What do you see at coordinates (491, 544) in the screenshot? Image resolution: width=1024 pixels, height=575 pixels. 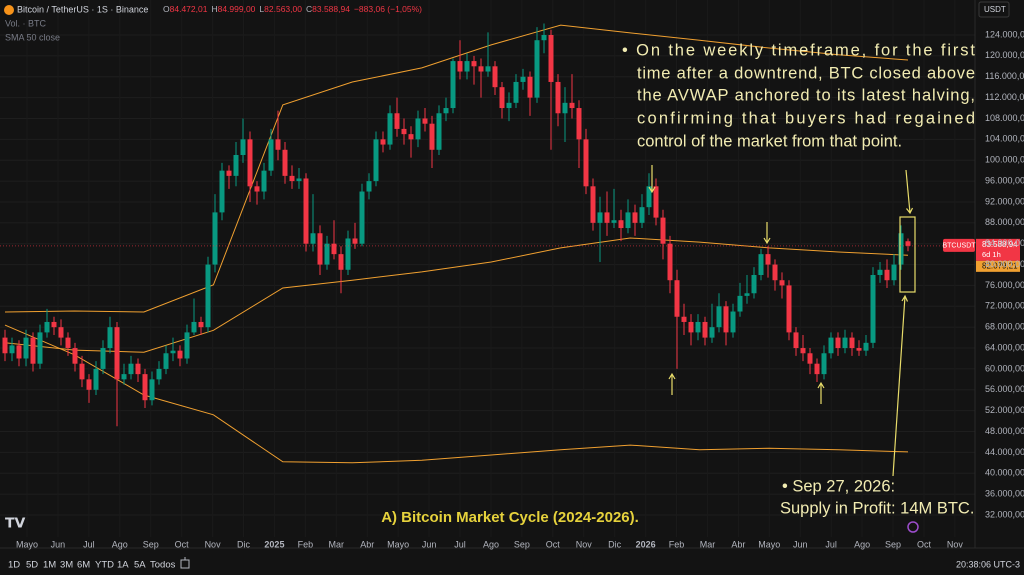 I see `x-tick-label: Ago` at bounding box center [491, 544].